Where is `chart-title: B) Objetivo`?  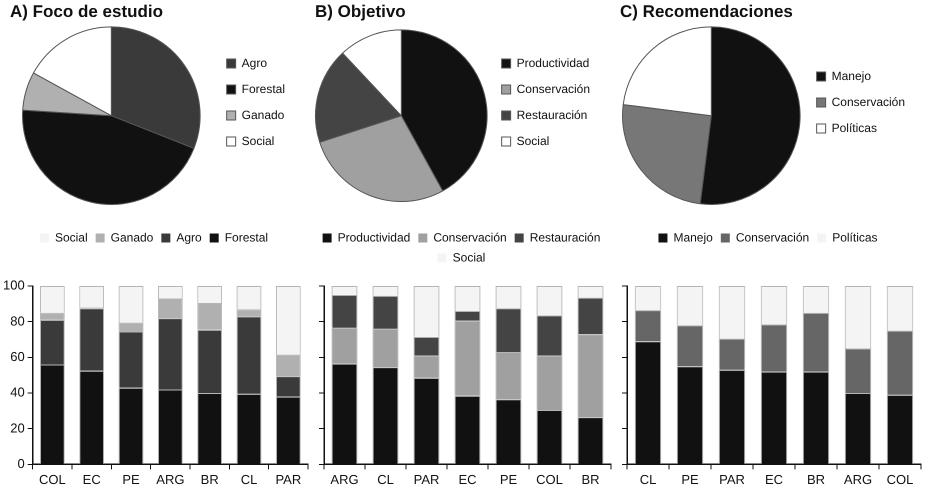
chart-title: B) Objetivo is located at coordinates (360, 11).